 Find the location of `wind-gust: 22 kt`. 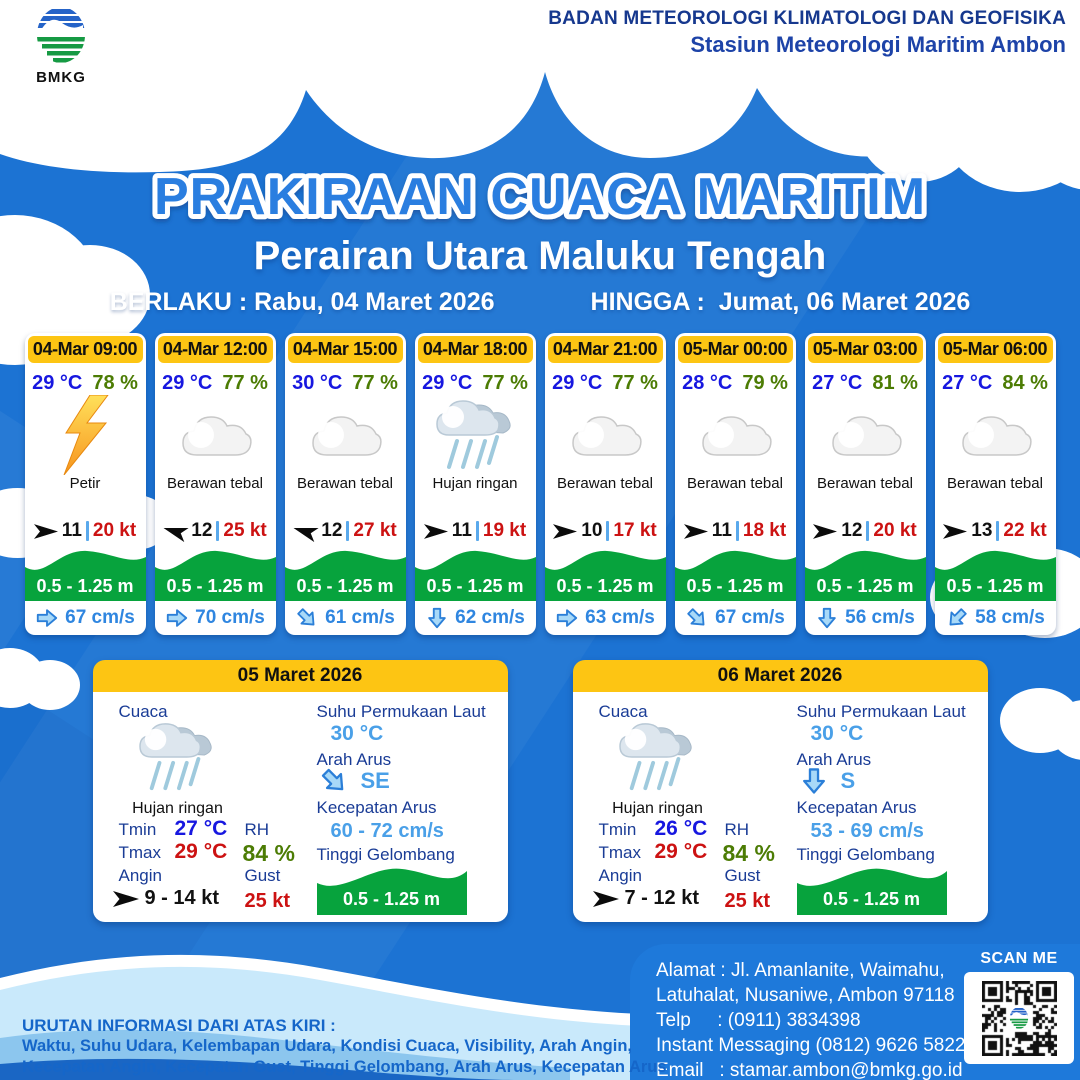

wind-gust: 22 kt is located at coordinates (1025, 530).